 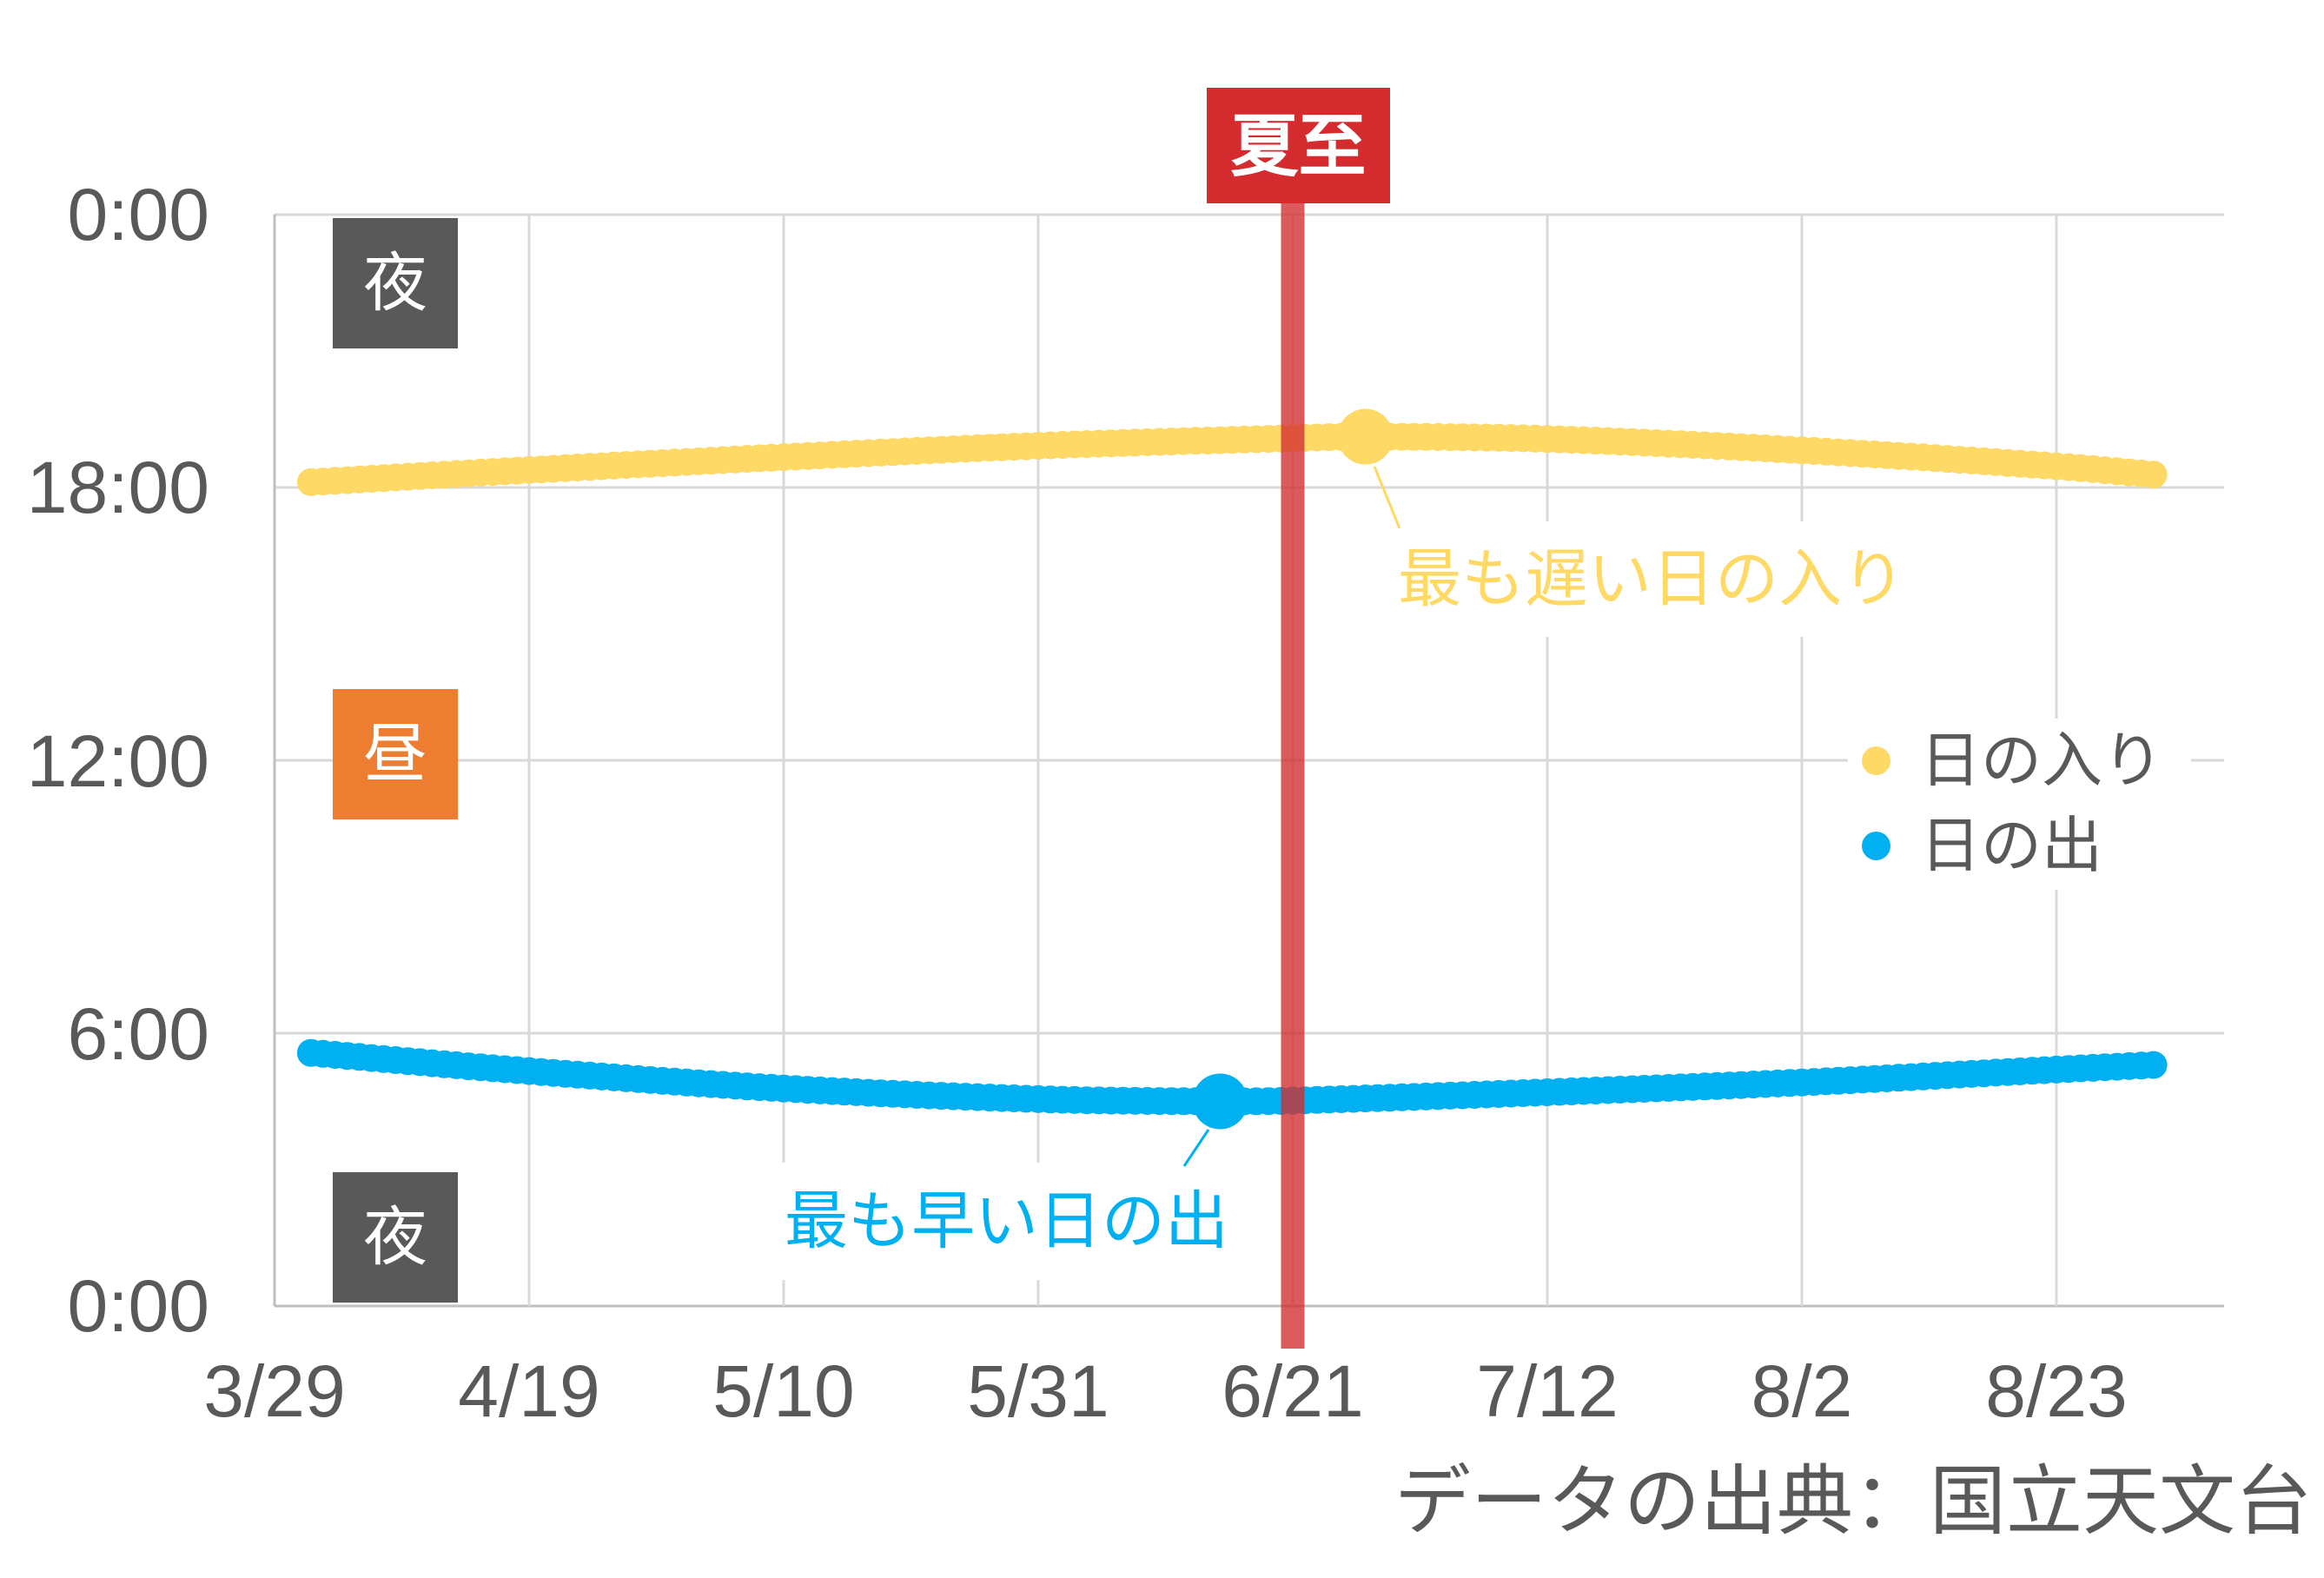 What do you see at coordinates (117, 487) in the screenshot?
I see `y-axis-label-18: 18:00` at bounding box center [117, 487].